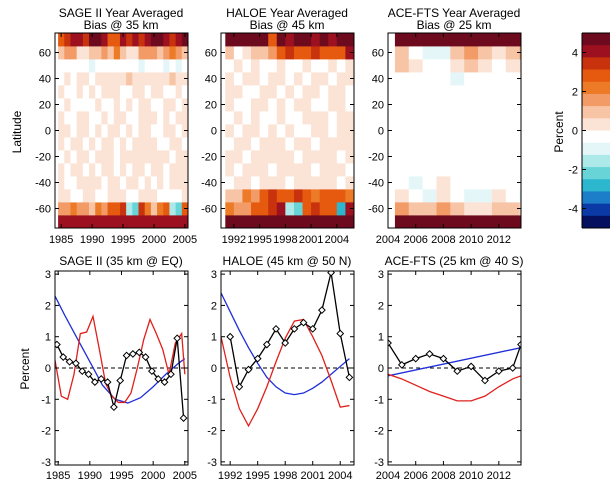 This screenshot has height=484, width=610. I want to click on line-plot-haloe: 1992 1995 1998 2001 2004 3 2 1 0 -1 -2 -3, so click(281, 375).